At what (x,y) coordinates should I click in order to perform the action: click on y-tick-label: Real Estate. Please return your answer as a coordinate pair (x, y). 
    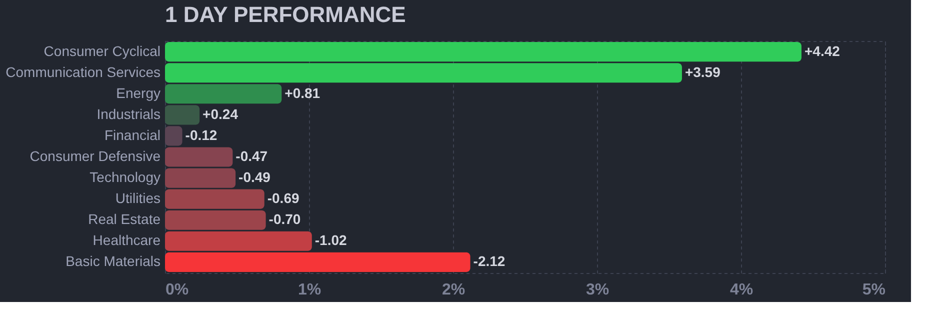
    Looking at the image, I should click on (124, 219).